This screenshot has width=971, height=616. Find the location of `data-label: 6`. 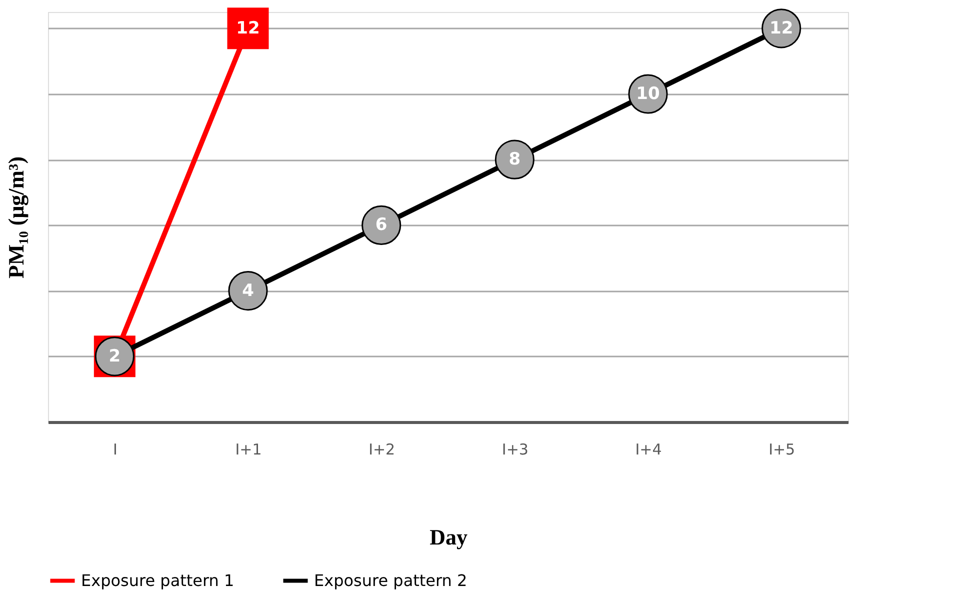

data-label: 6 is located at coordinates (381, 225).